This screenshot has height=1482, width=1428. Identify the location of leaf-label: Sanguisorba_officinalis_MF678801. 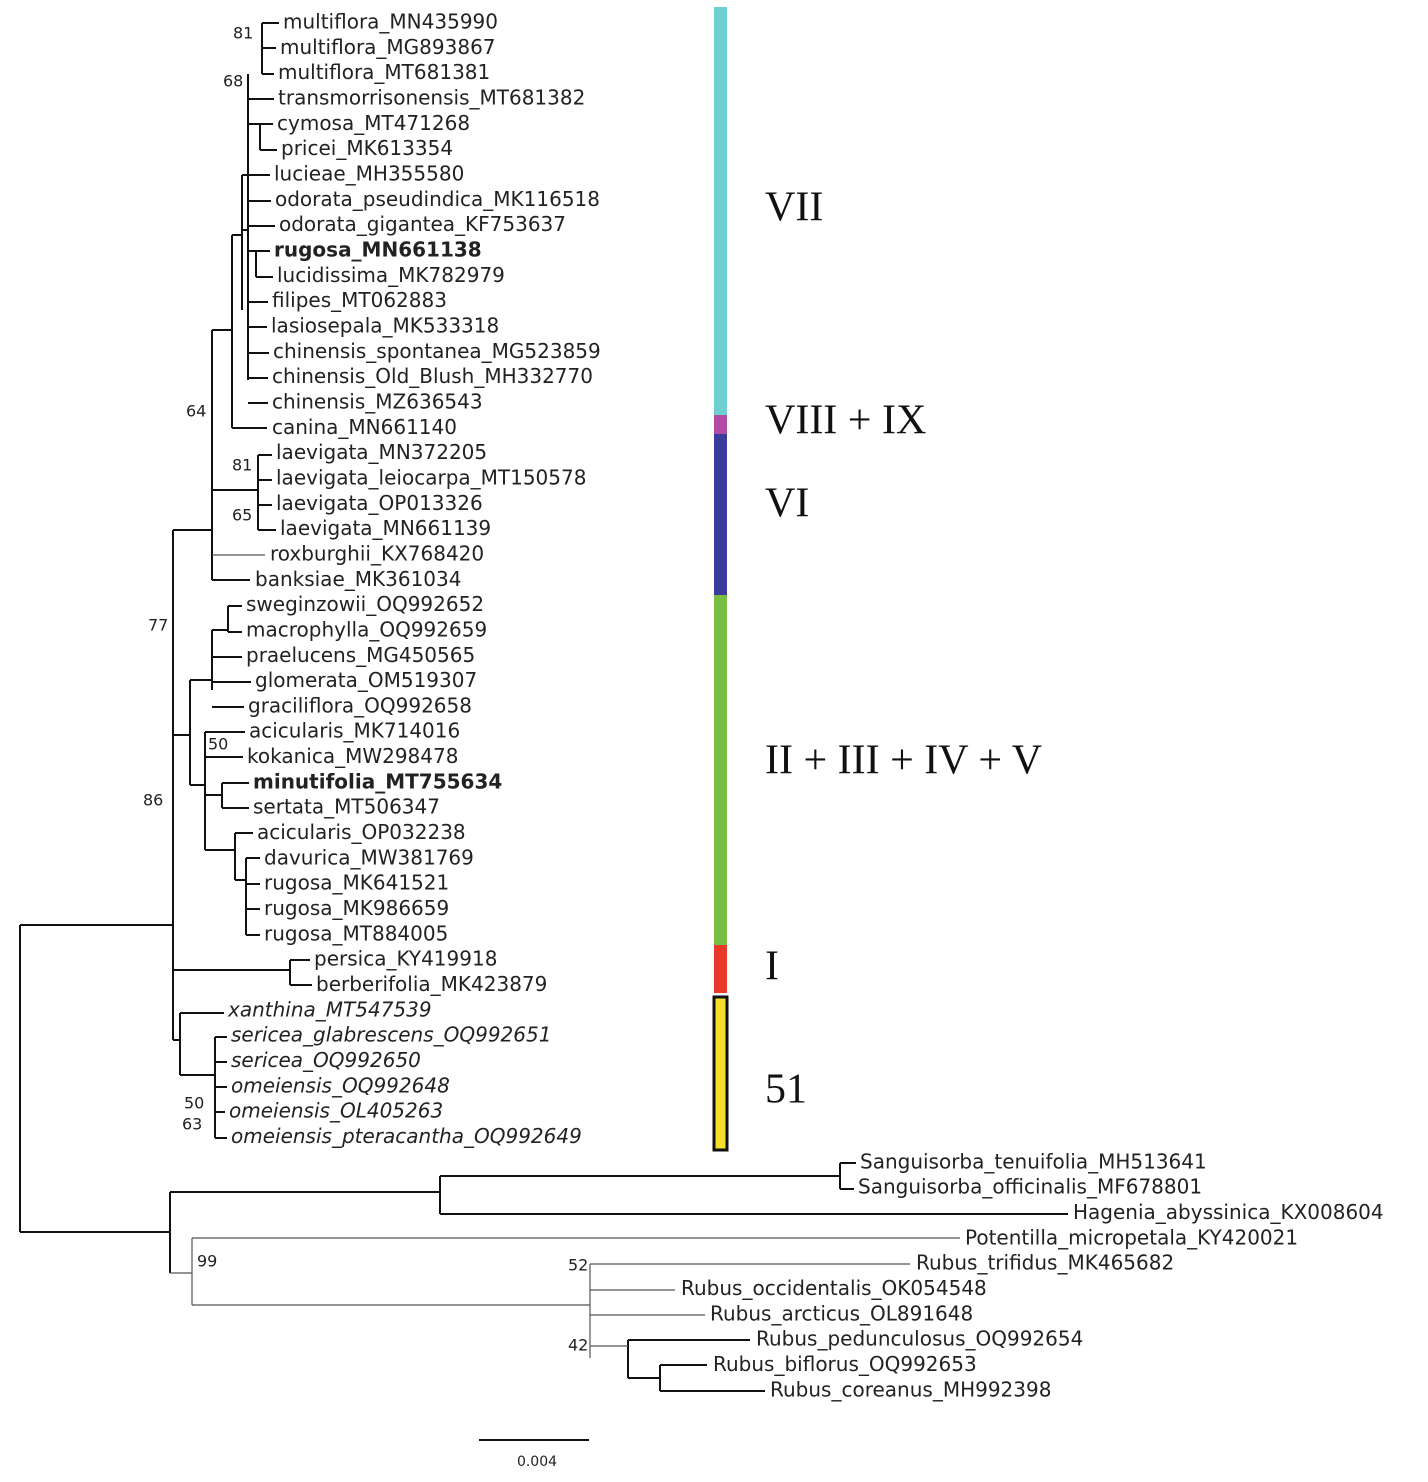
(1030, 1187).